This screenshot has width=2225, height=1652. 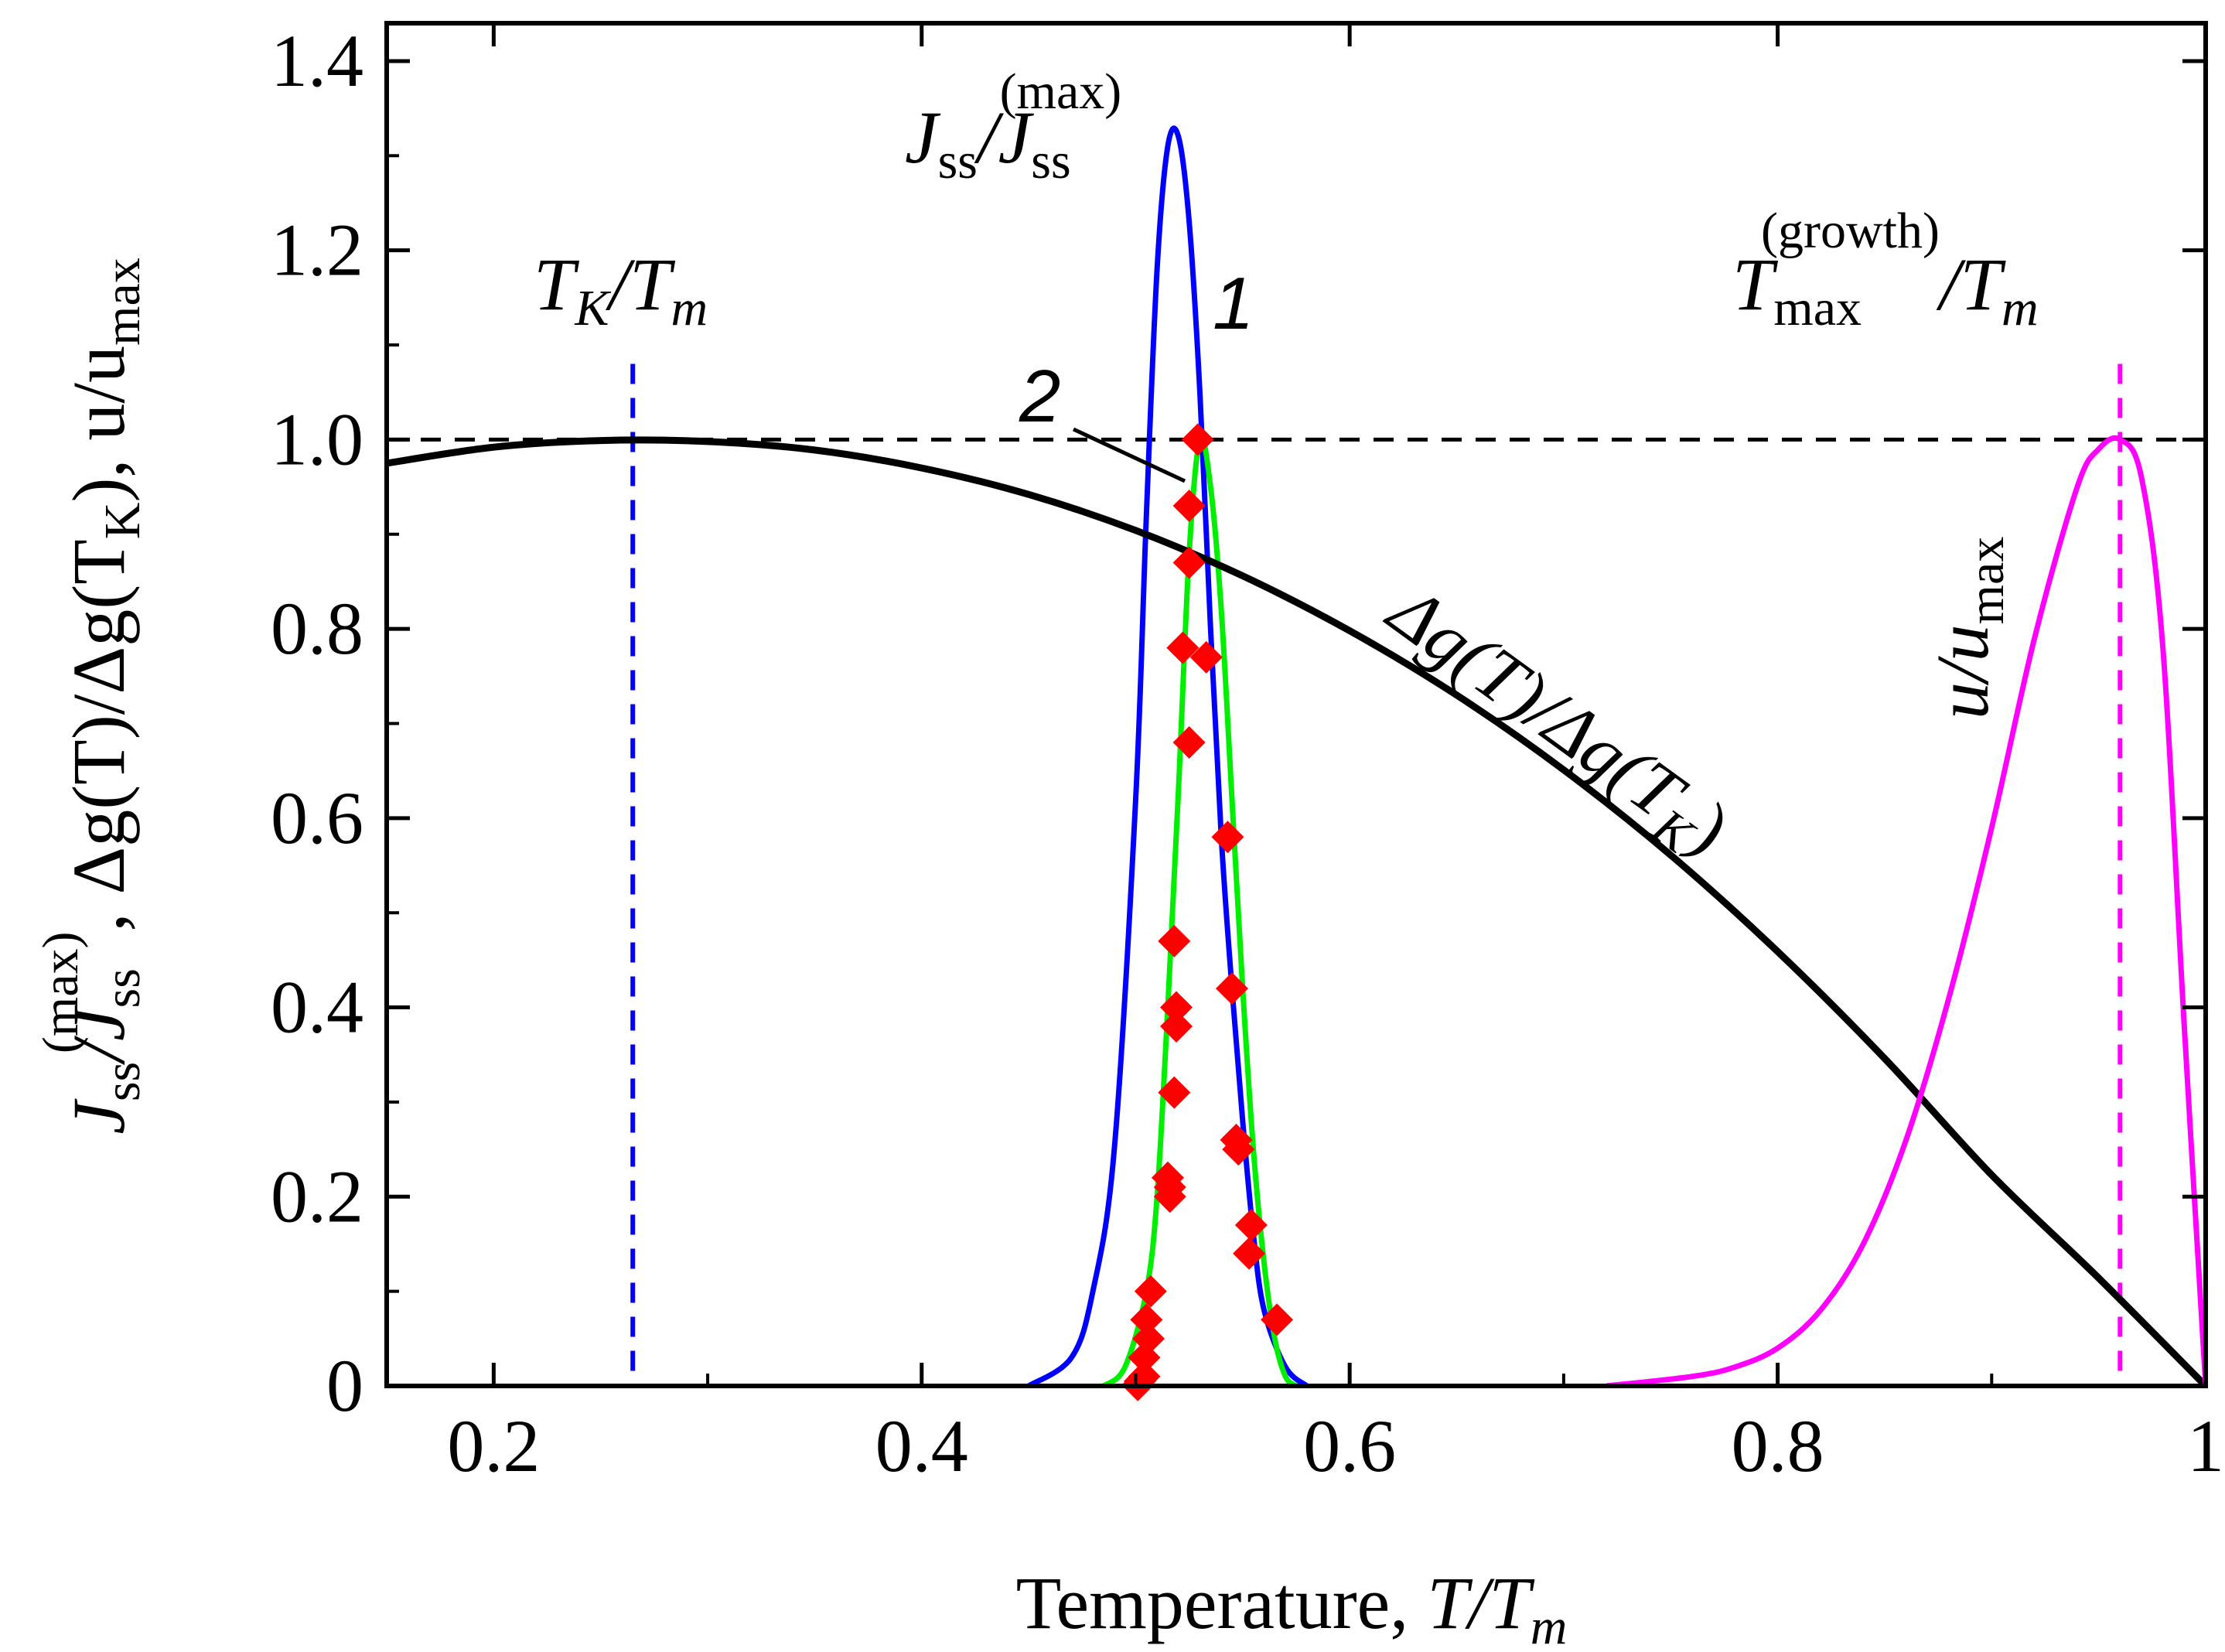 I want to click on y-tick-label: 0.6, so click(x=317, y=818).